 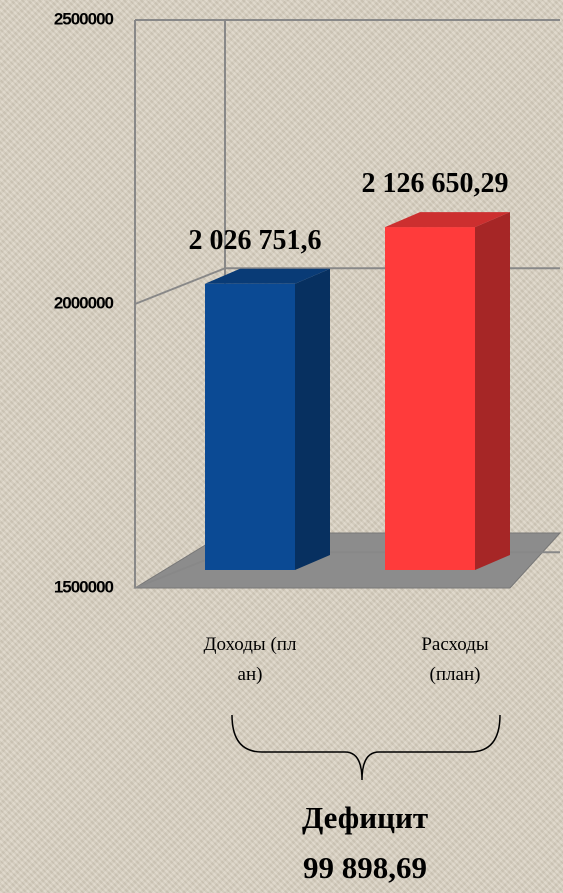 What do you see at coordinates (455, 659) in the screenshot?
I see `category-label: Расходы (план)` at bounding box center [455, 659].